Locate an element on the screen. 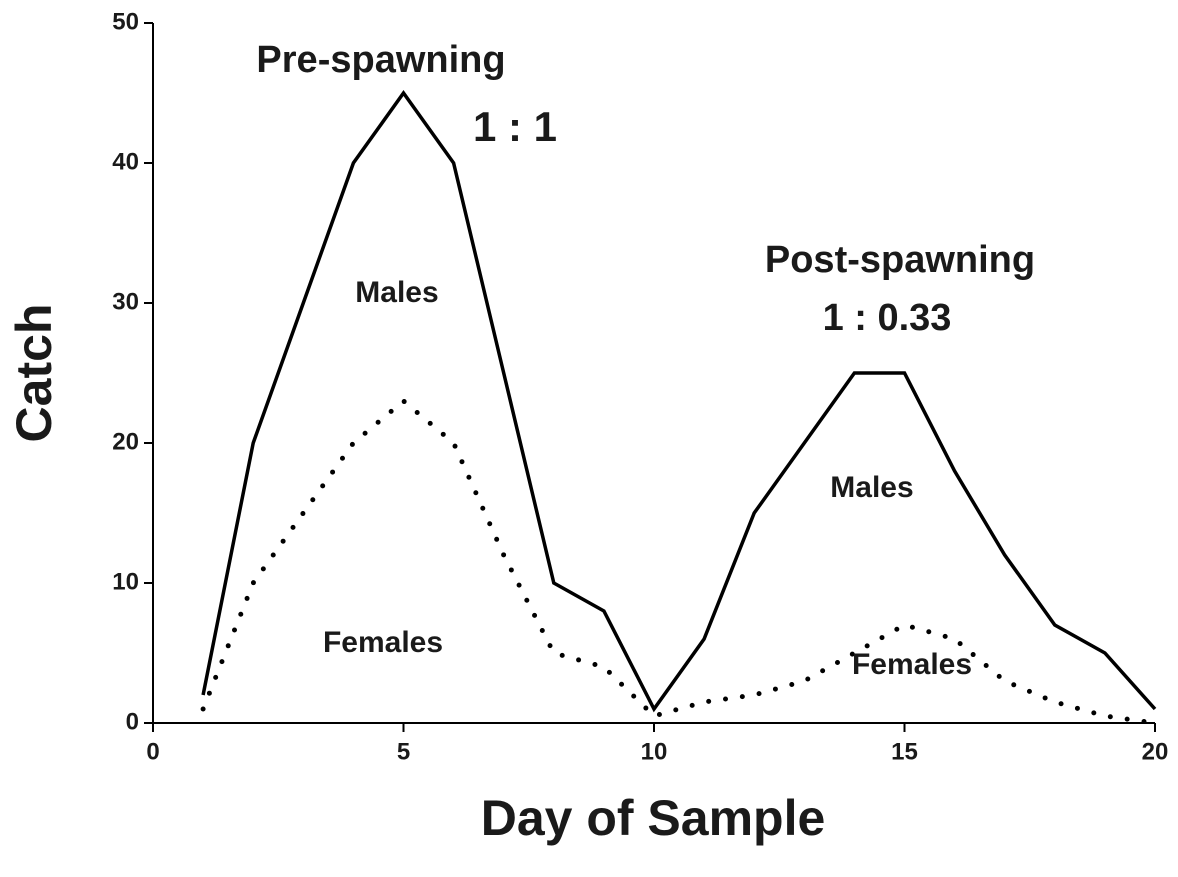 This screenshot has height=877, width=1178. y-tick-label: 10 is located at coordinates (125, 581).